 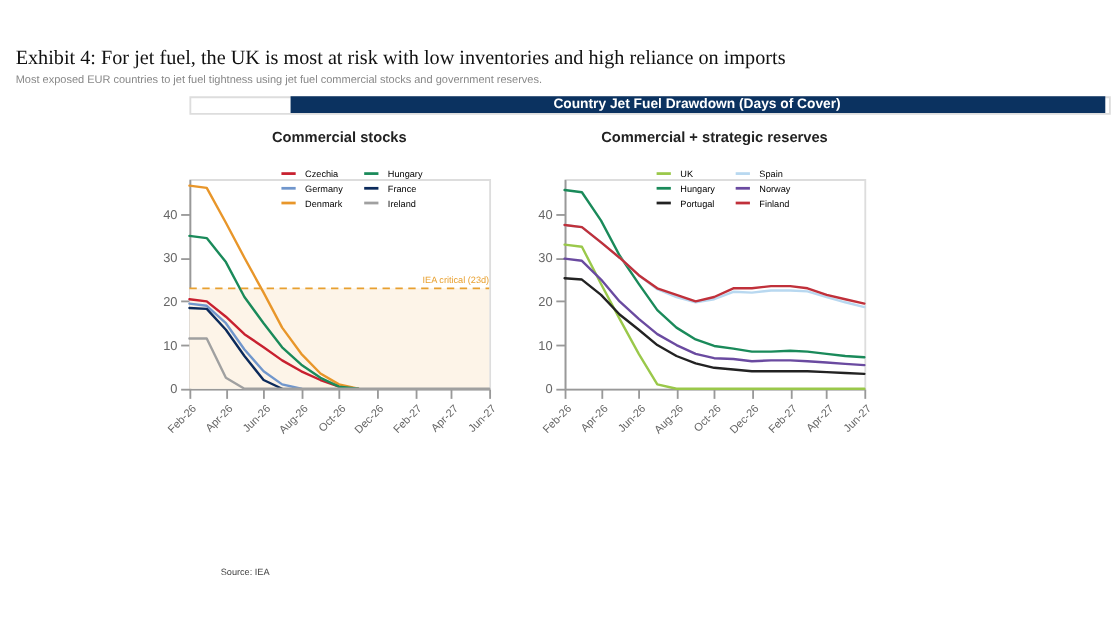 What do you see at coordinates (714, 137) in the screenshot?
I see `chart-title: Commercial + strategic reserves` at bounding box center [714, 137].